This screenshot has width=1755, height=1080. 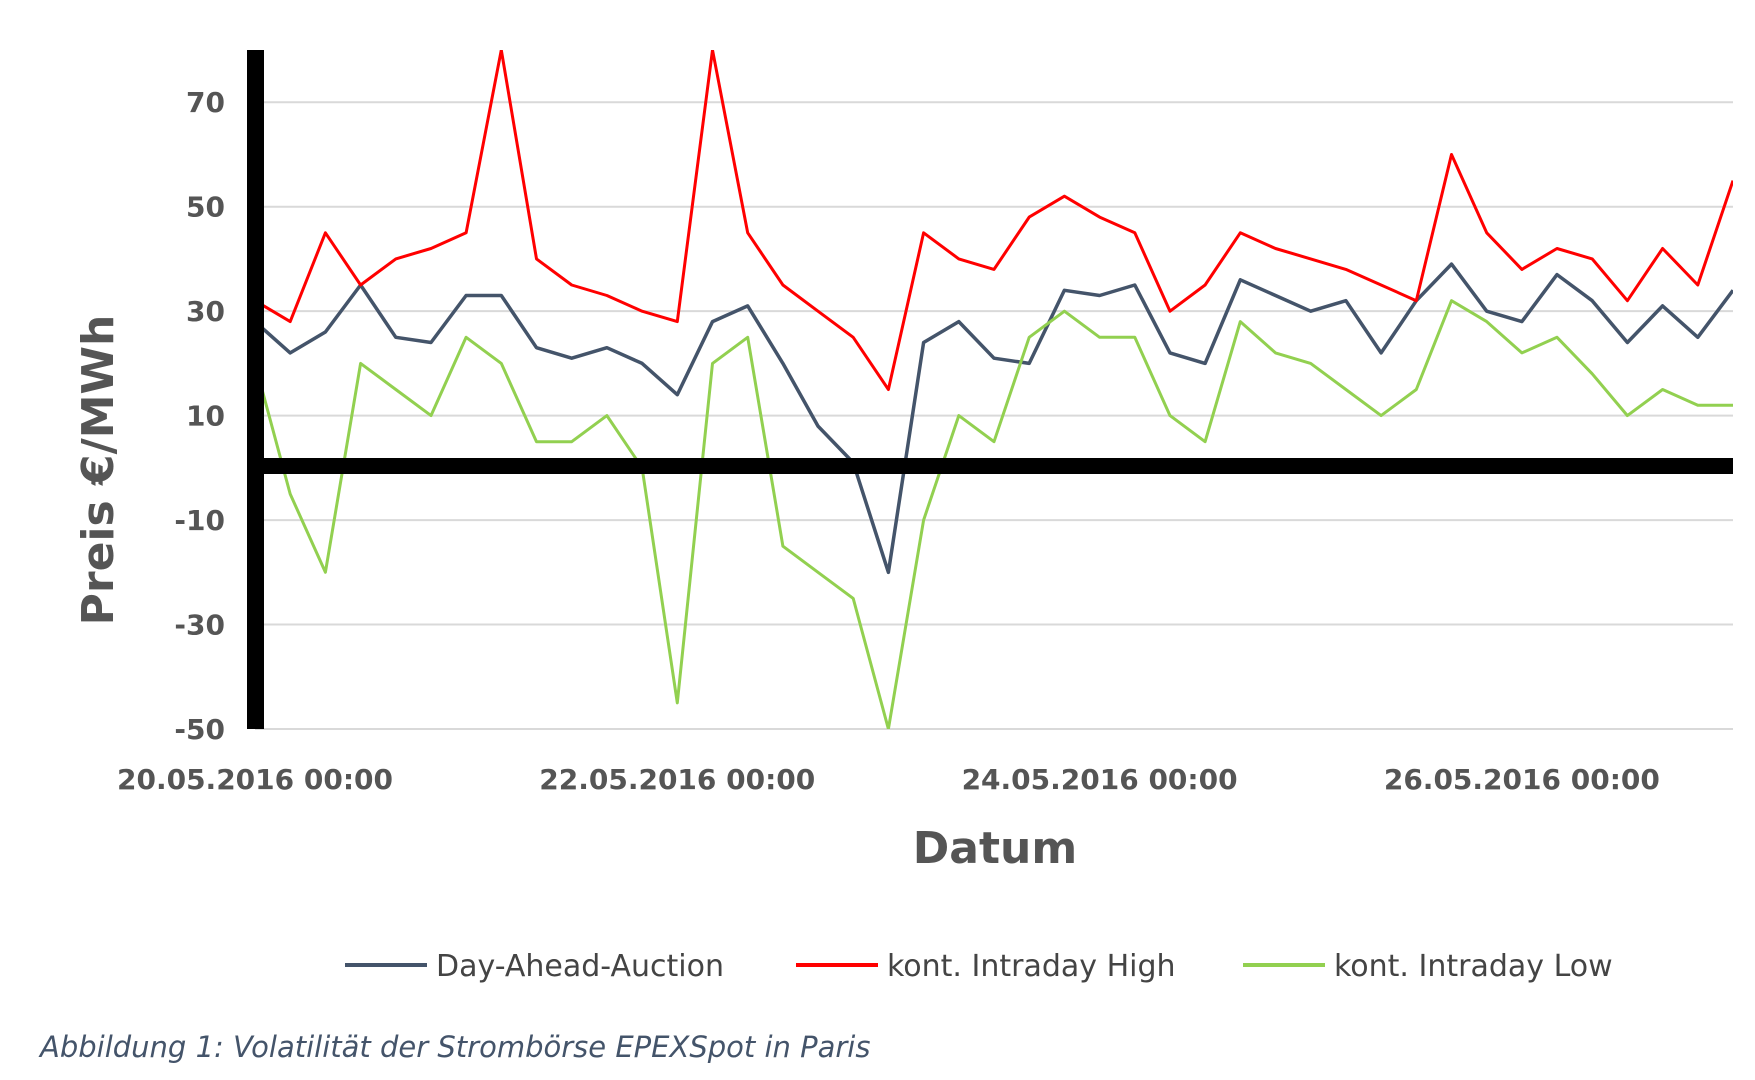 I want to click on x-tick-label: 22.05.2016 00:00, so click(x=677, y=779).